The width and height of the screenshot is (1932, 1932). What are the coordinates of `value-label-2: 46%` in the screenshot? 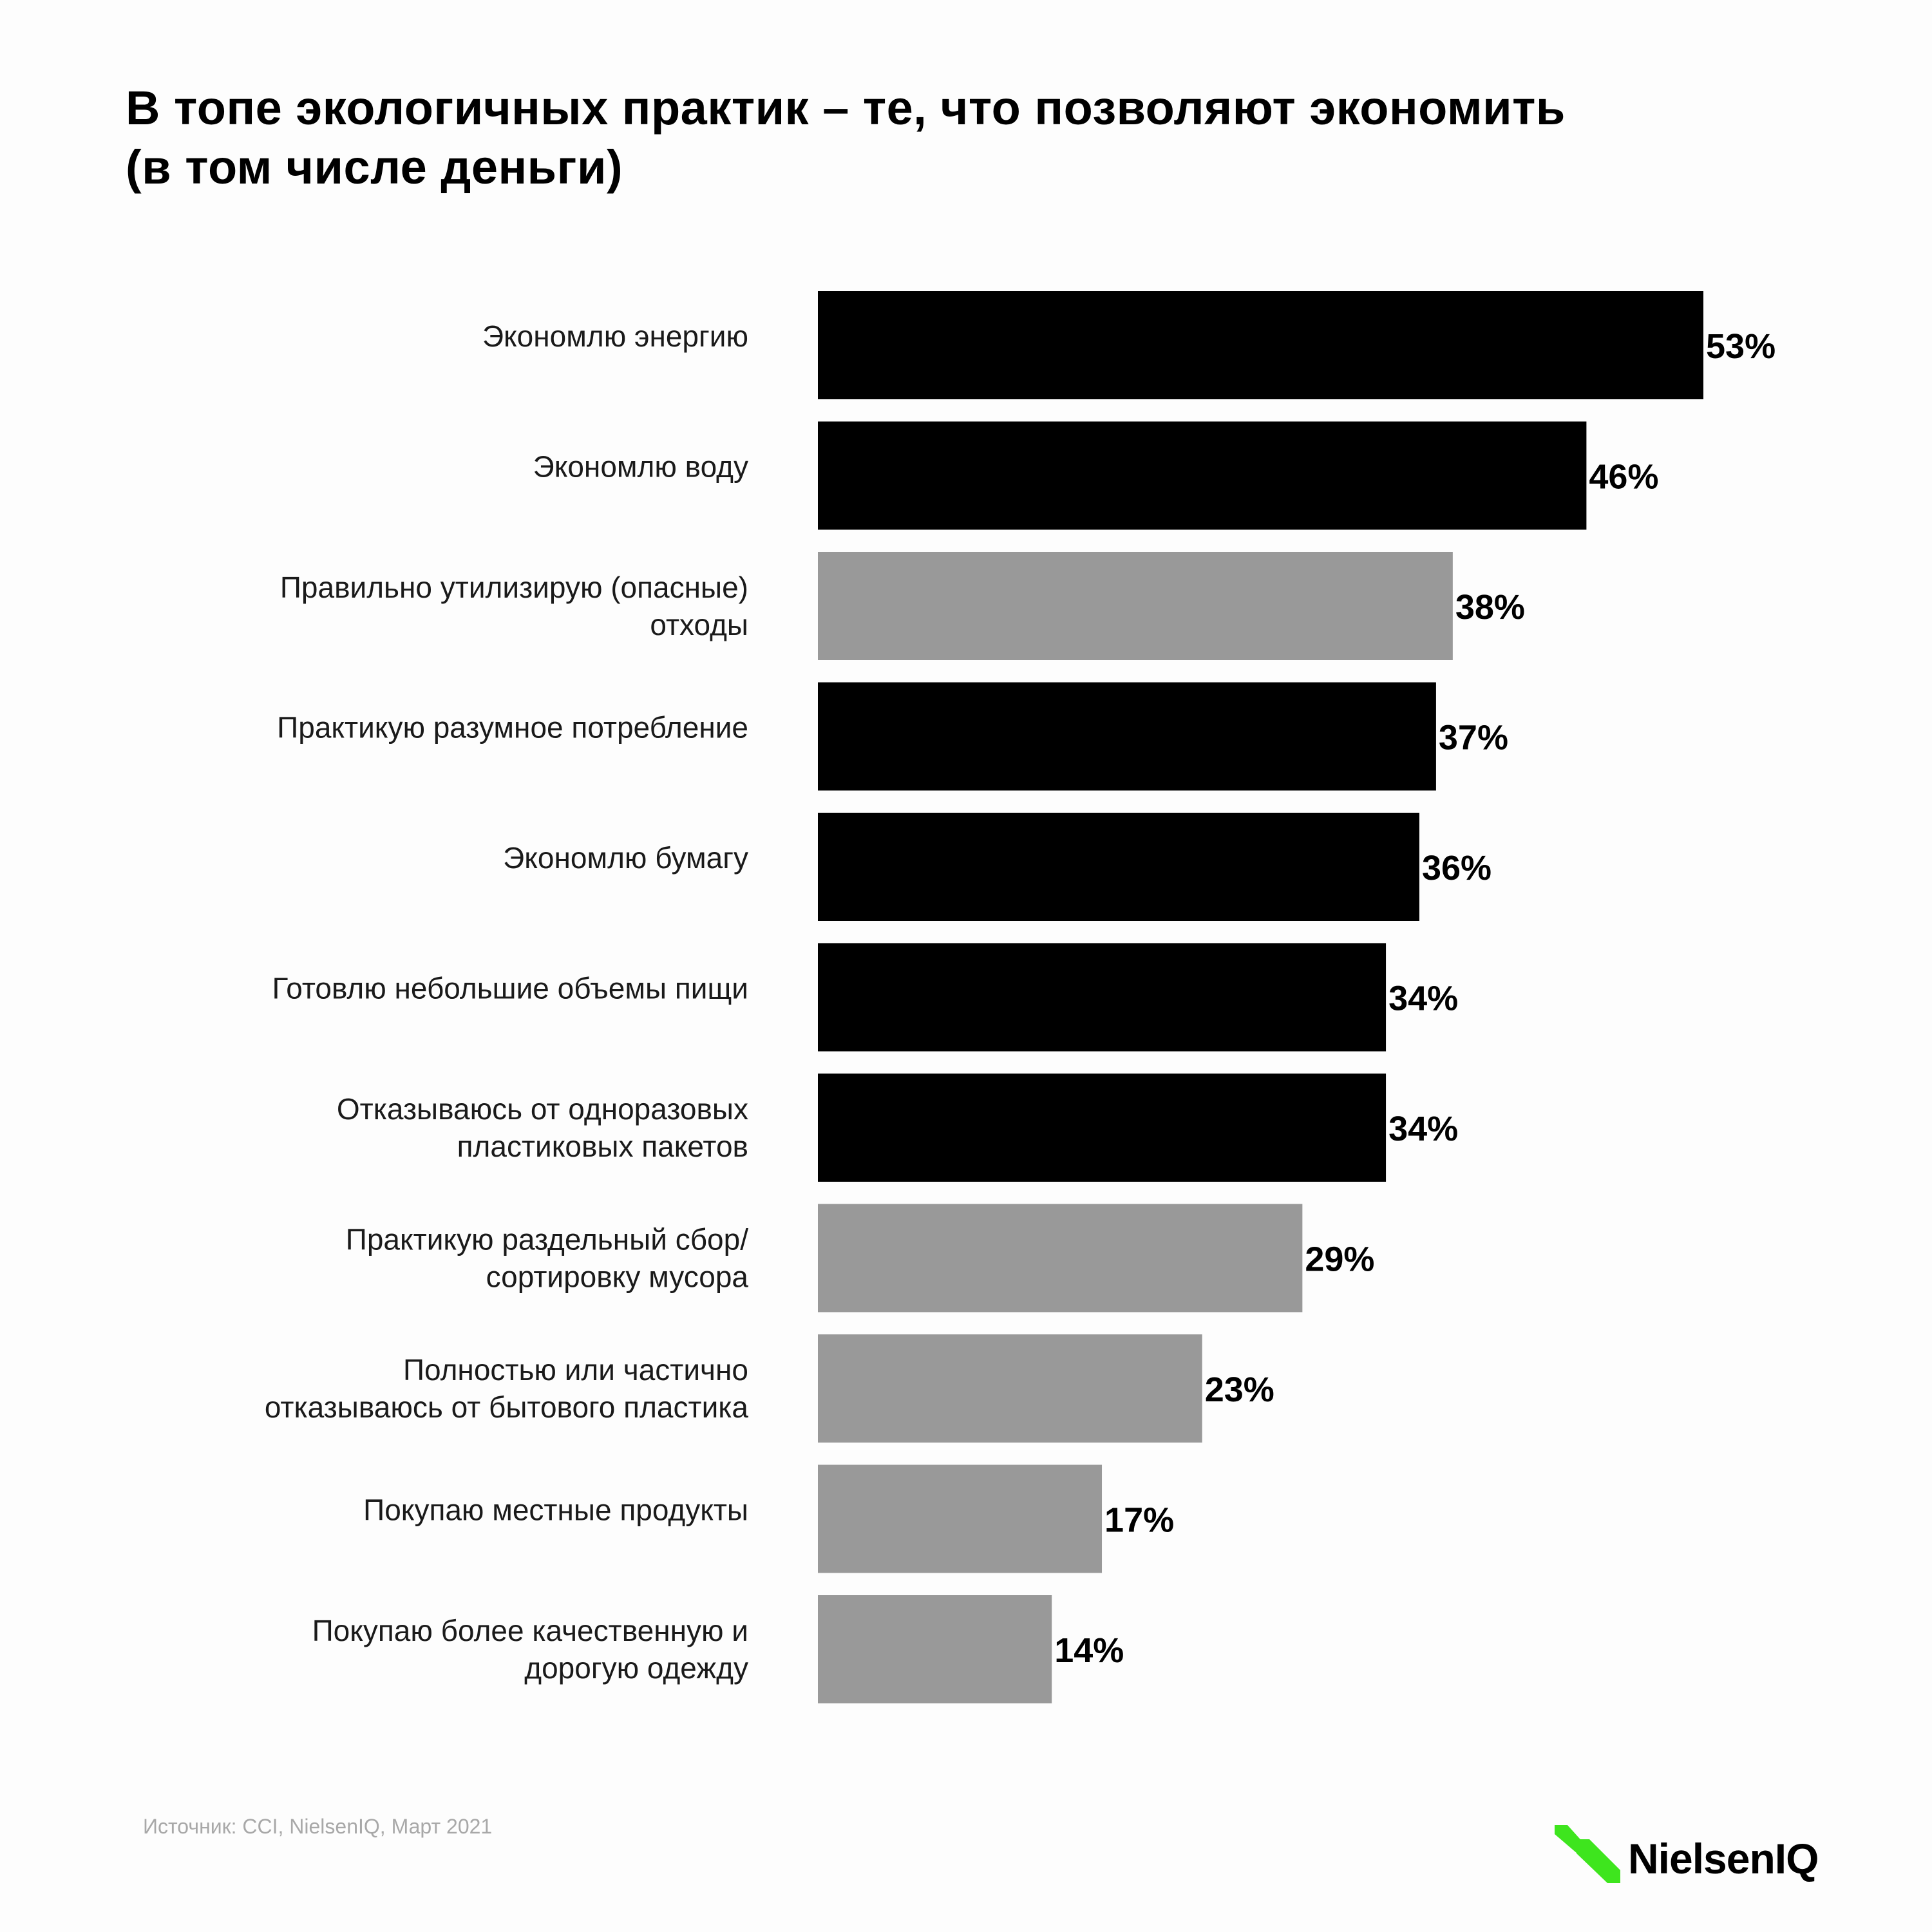 It's located at (1624, 478).